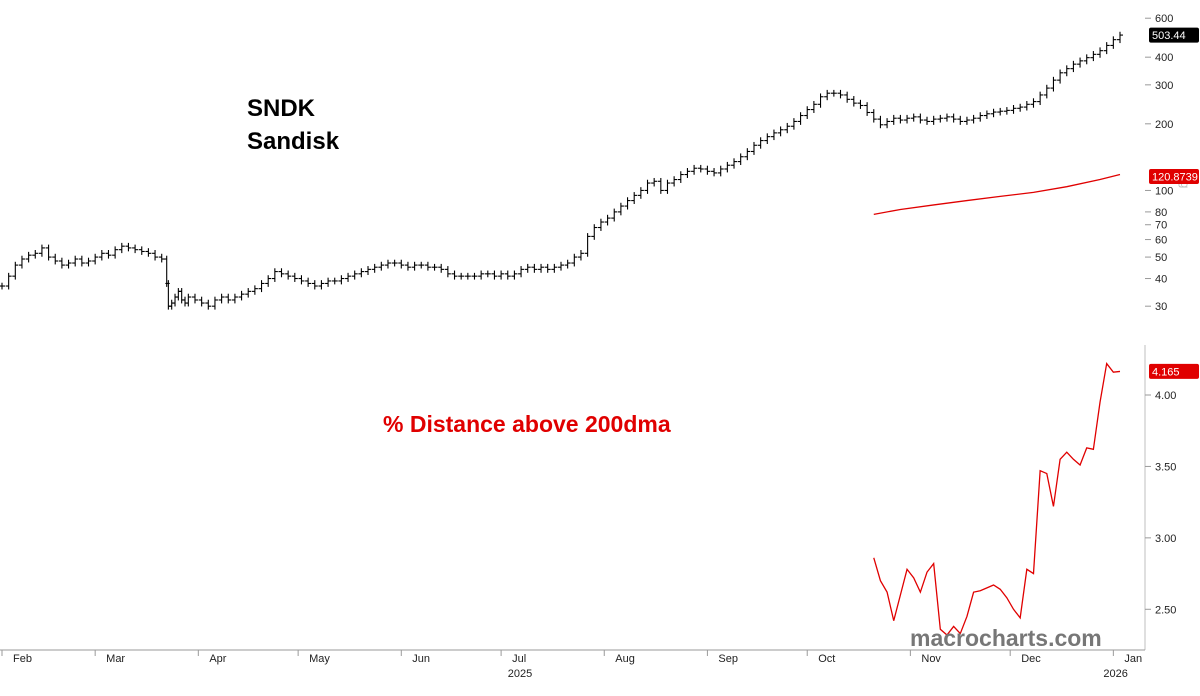 This screenshot has height=696, width=1200. Describe the element at coordinates (281, 108) in the screenshot. I see `chart-title: SNDK` at that location.